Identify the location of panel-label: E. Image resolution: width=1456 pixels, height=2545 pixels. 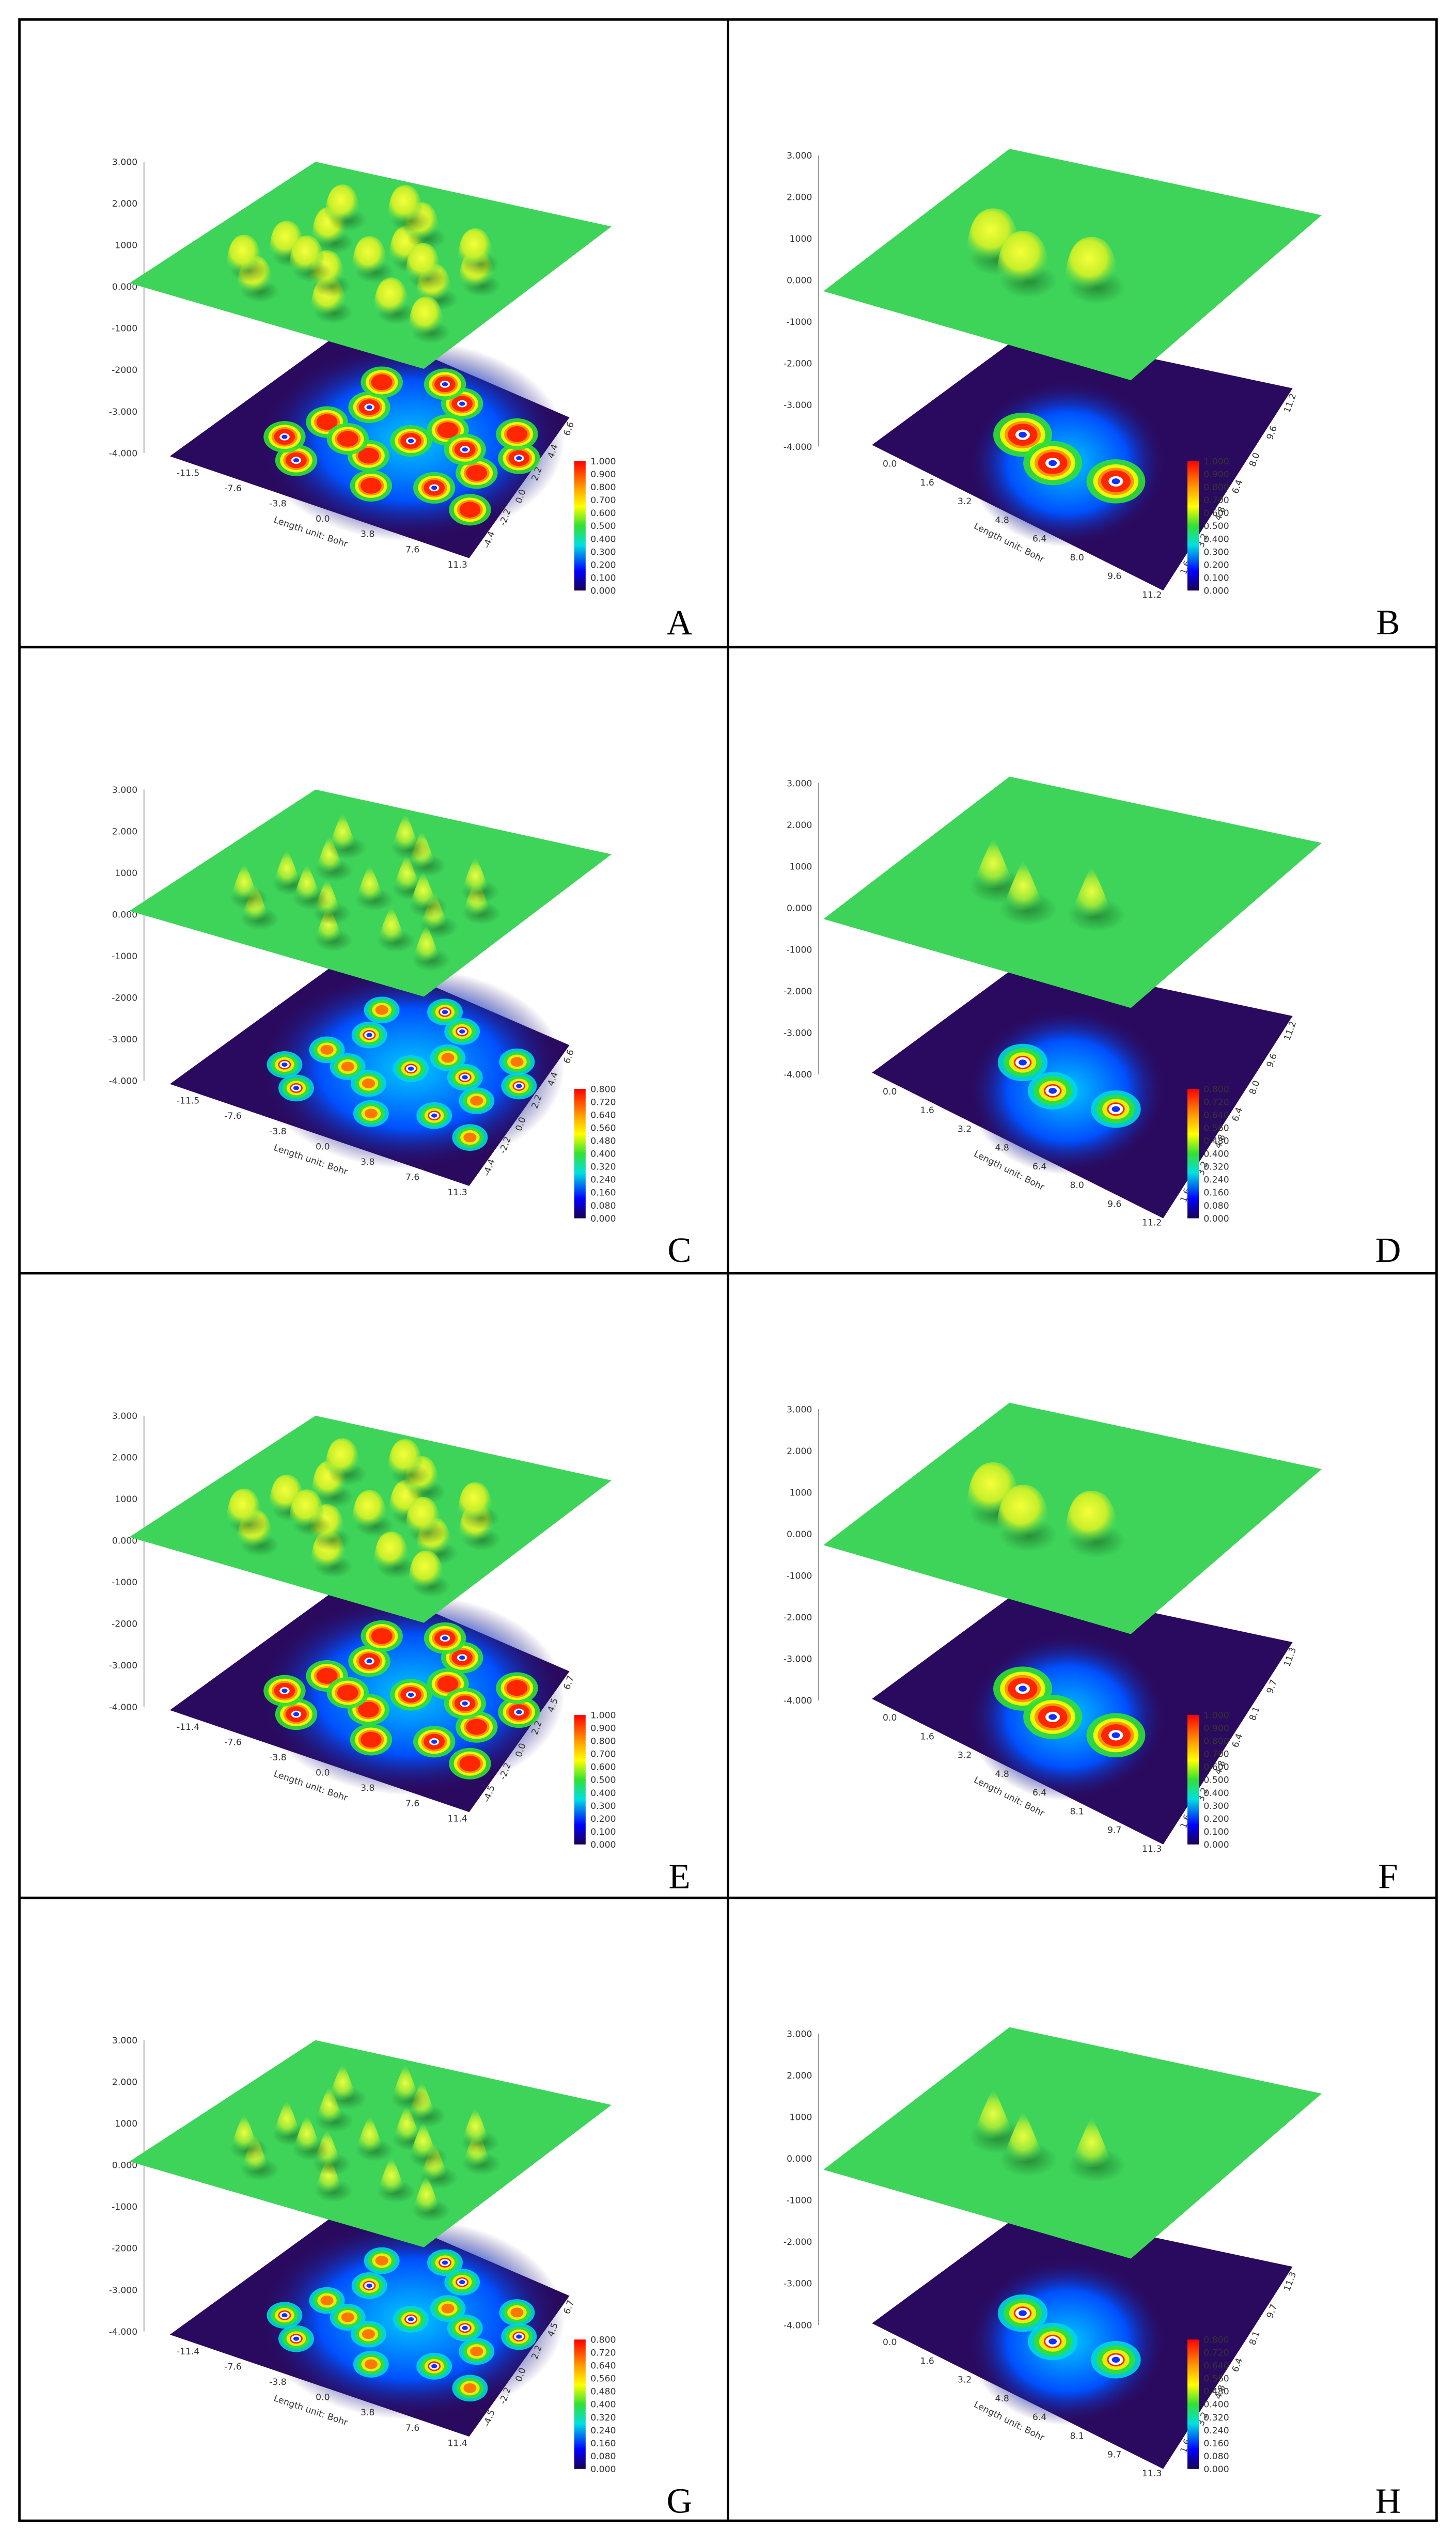
(679, 1876).